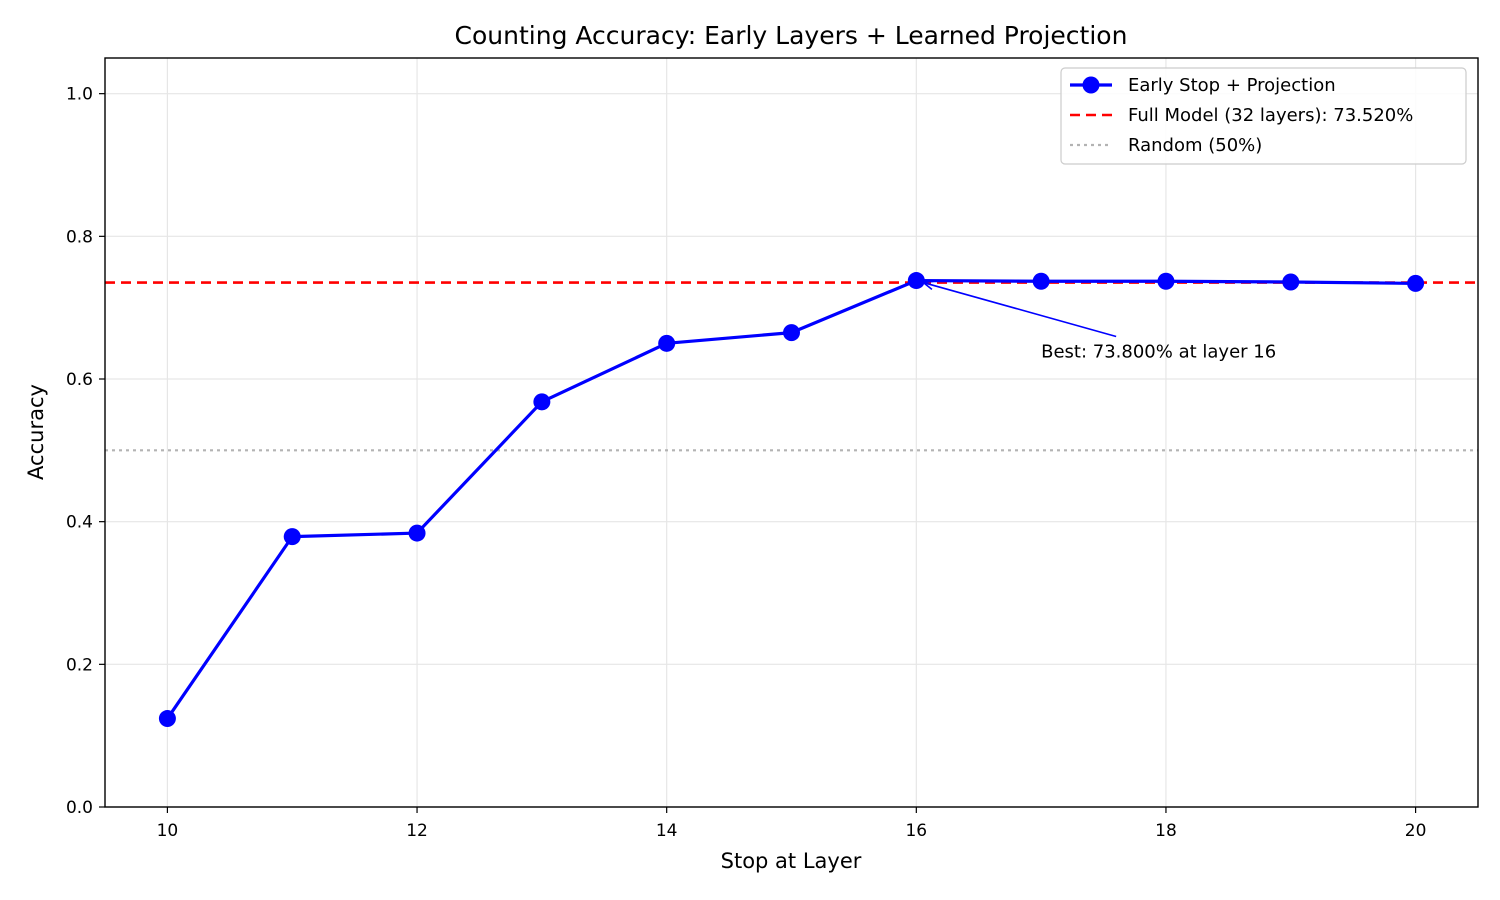 The height and width of the screenshot is (900, 1500). Describe the element at coordinates (667, 831) in the screenshot. I see `x-tick-label: 14` at that location.